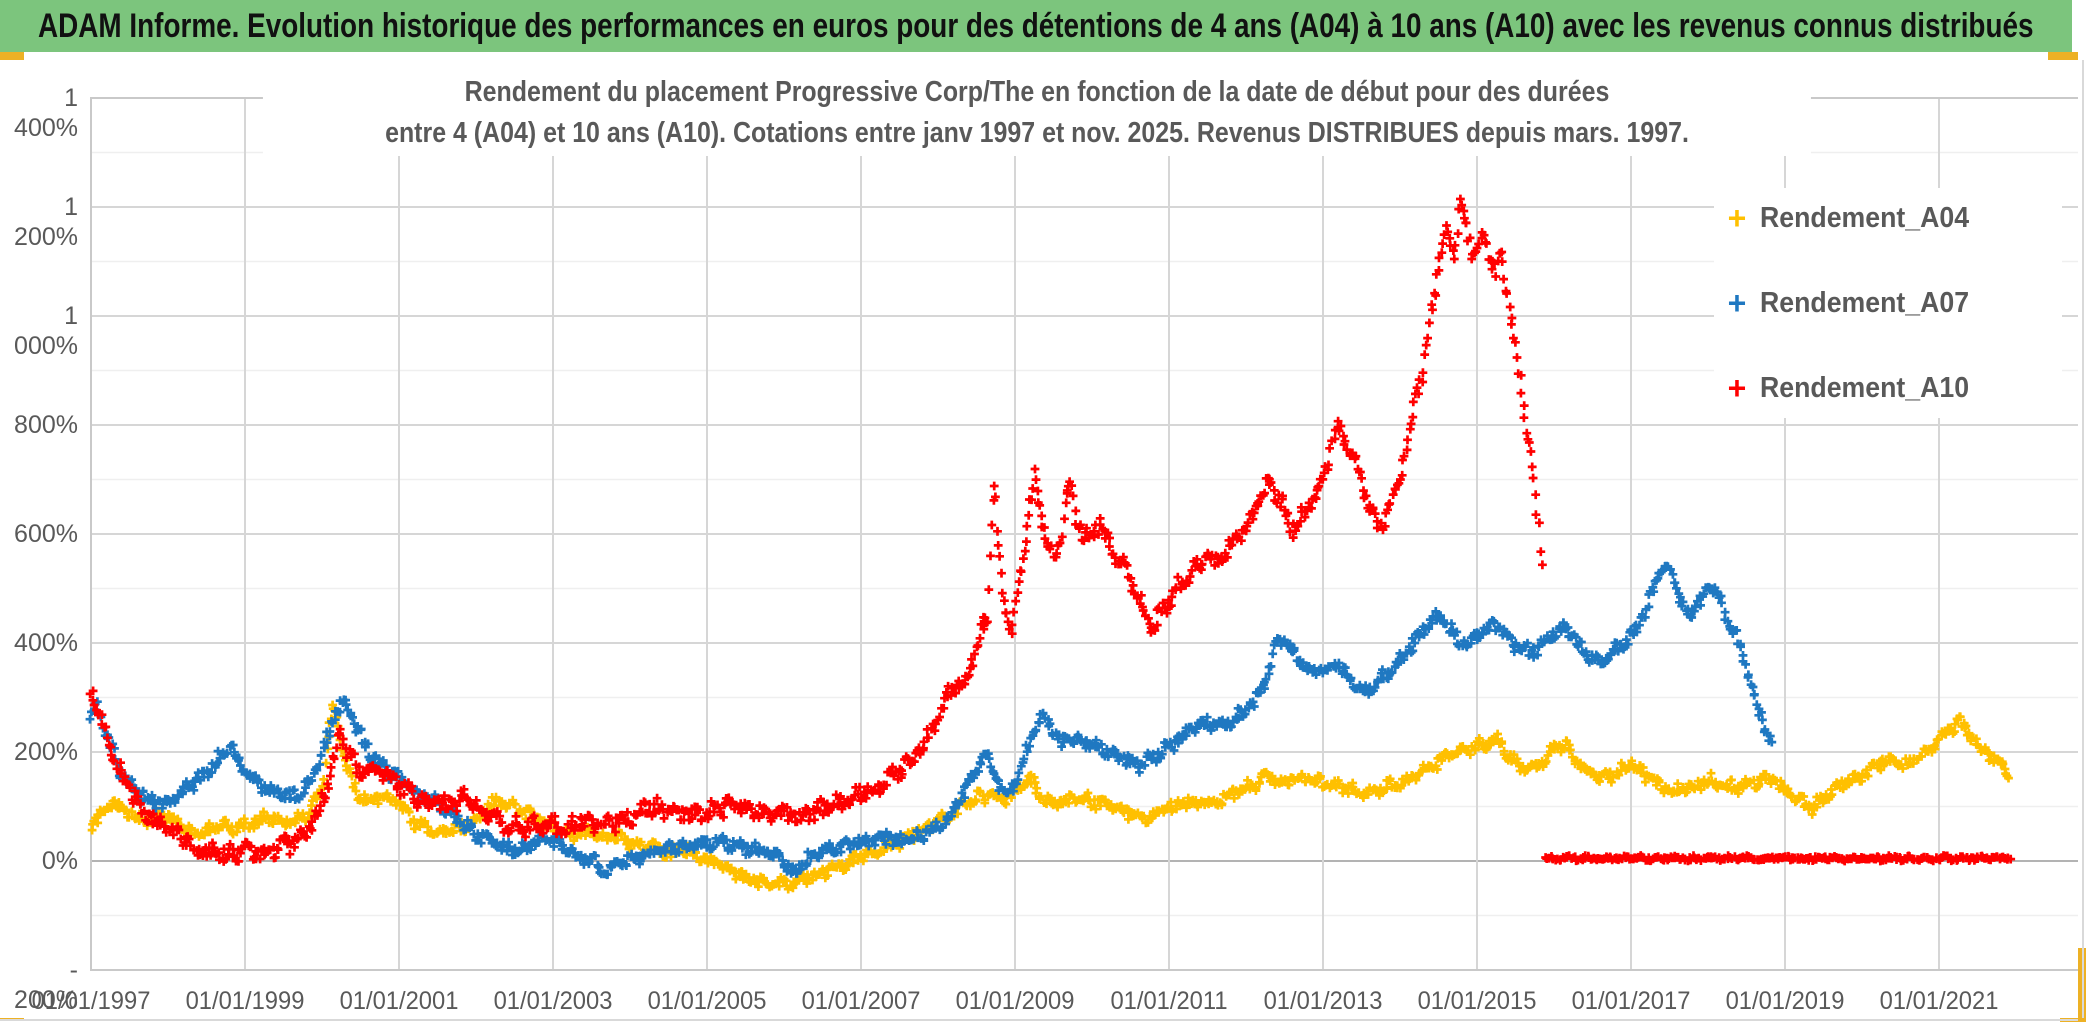 This screenshot has width=2086, height=1032. What do you see at coordinates (245, 1001) in the screenshot?
I see `x-tick-label: 01/01/1999` at bounding box center [245, 1001].